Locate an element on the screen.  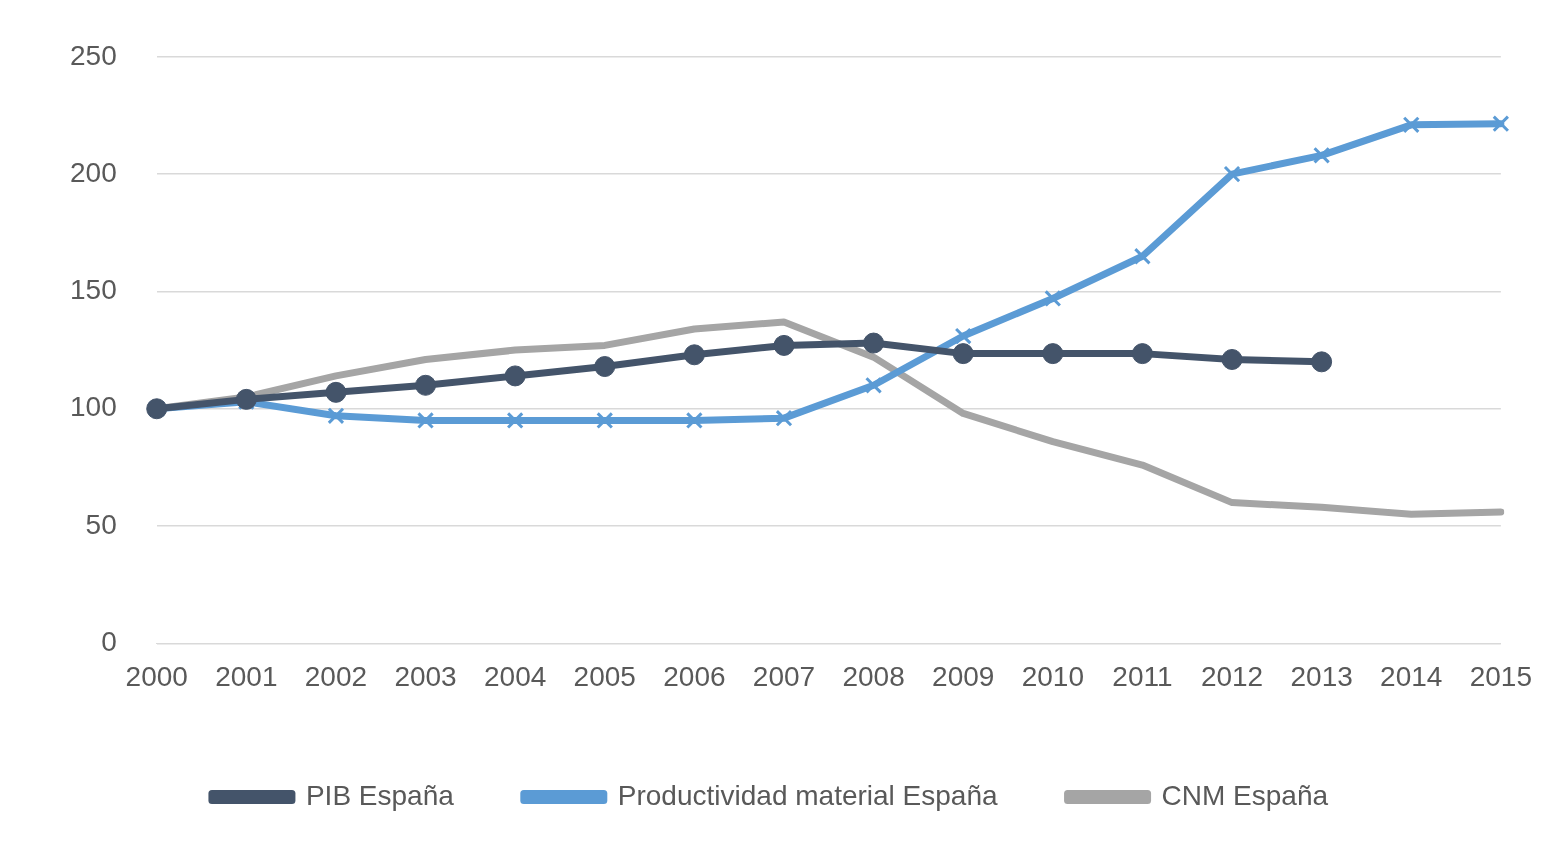
x-tick-label: 2014 is located at coordinates (1411, 676).